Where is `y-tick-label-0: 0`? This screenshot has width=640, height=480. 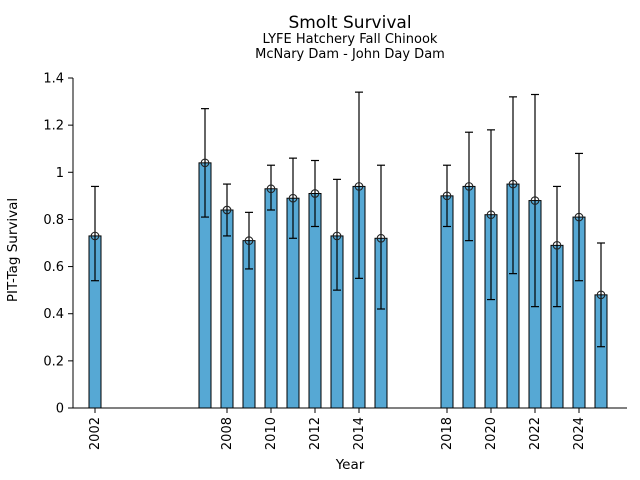
y-tick-label-0: 0 is located at coordinates (60, 409).